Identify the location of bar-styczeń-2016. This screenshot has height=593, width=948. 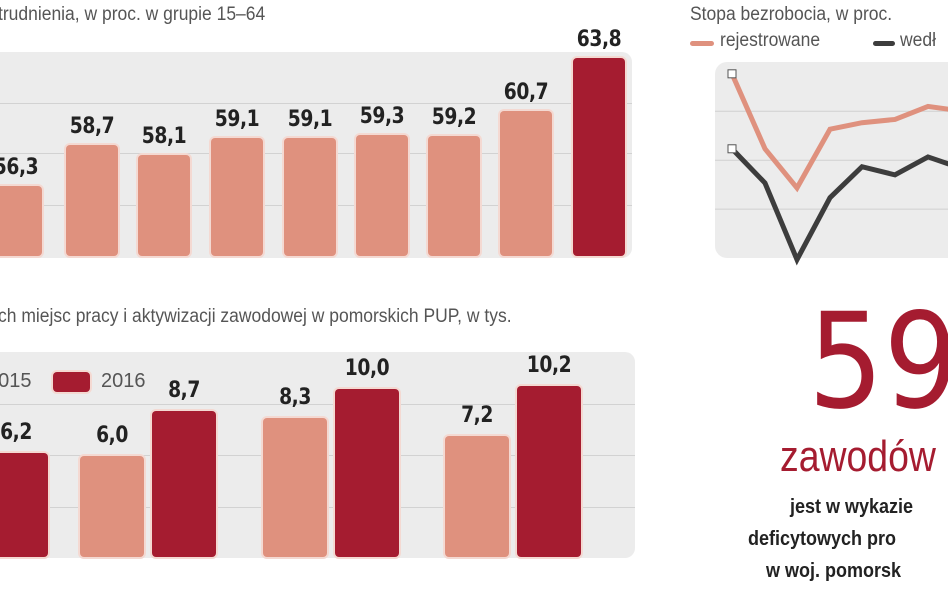
(24, 504).